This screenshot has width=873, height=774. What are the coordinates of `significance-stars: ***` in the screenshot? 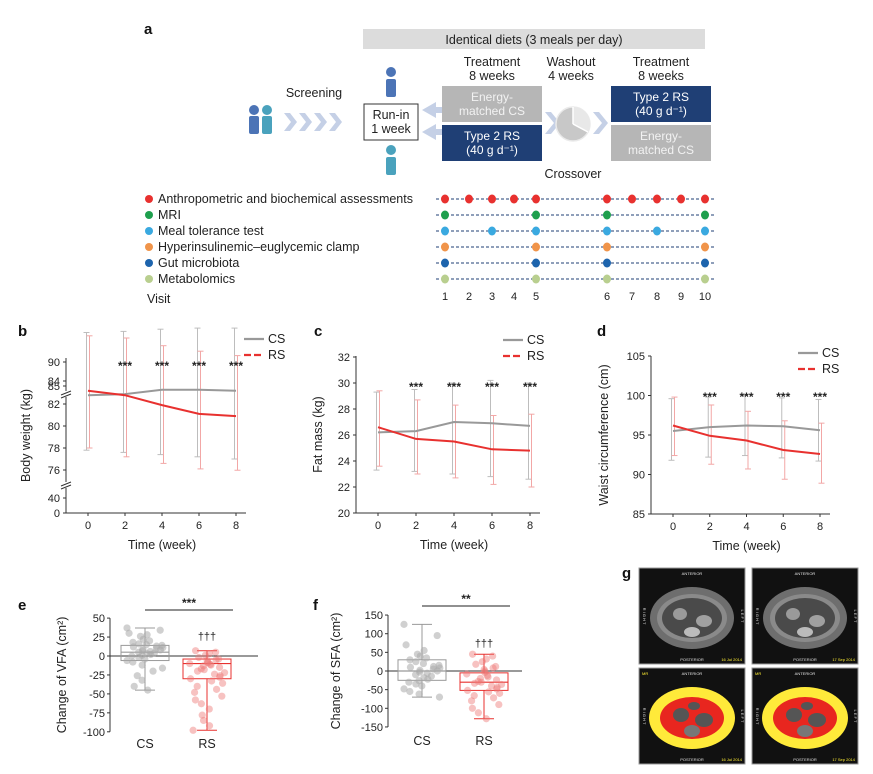 It's located at (492, 387).